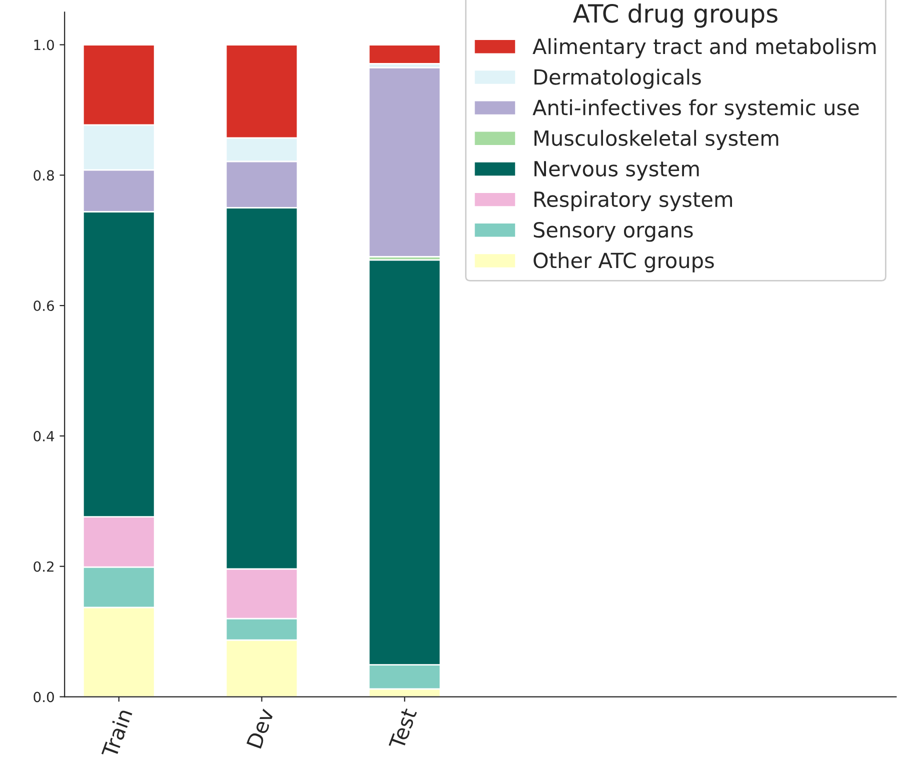 The image size is (897, 759). Describe the element at coordinates (44, 436) in the screenshot. I see `y-tick-label: 0.4` at that location.